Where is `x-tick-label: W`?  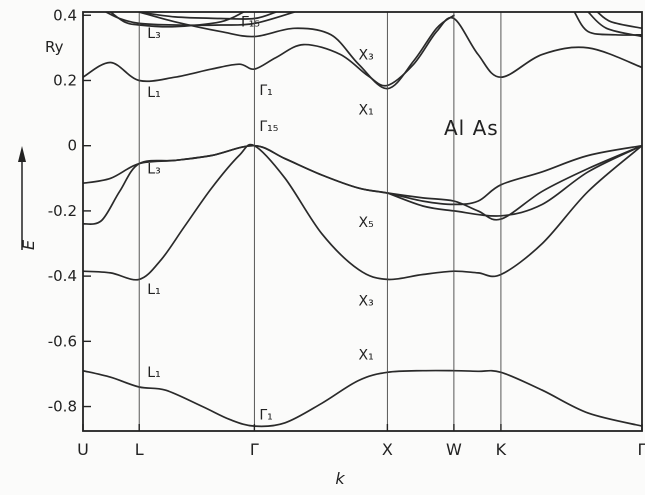
x-tick-label: W is located at coordinates (454, 449).